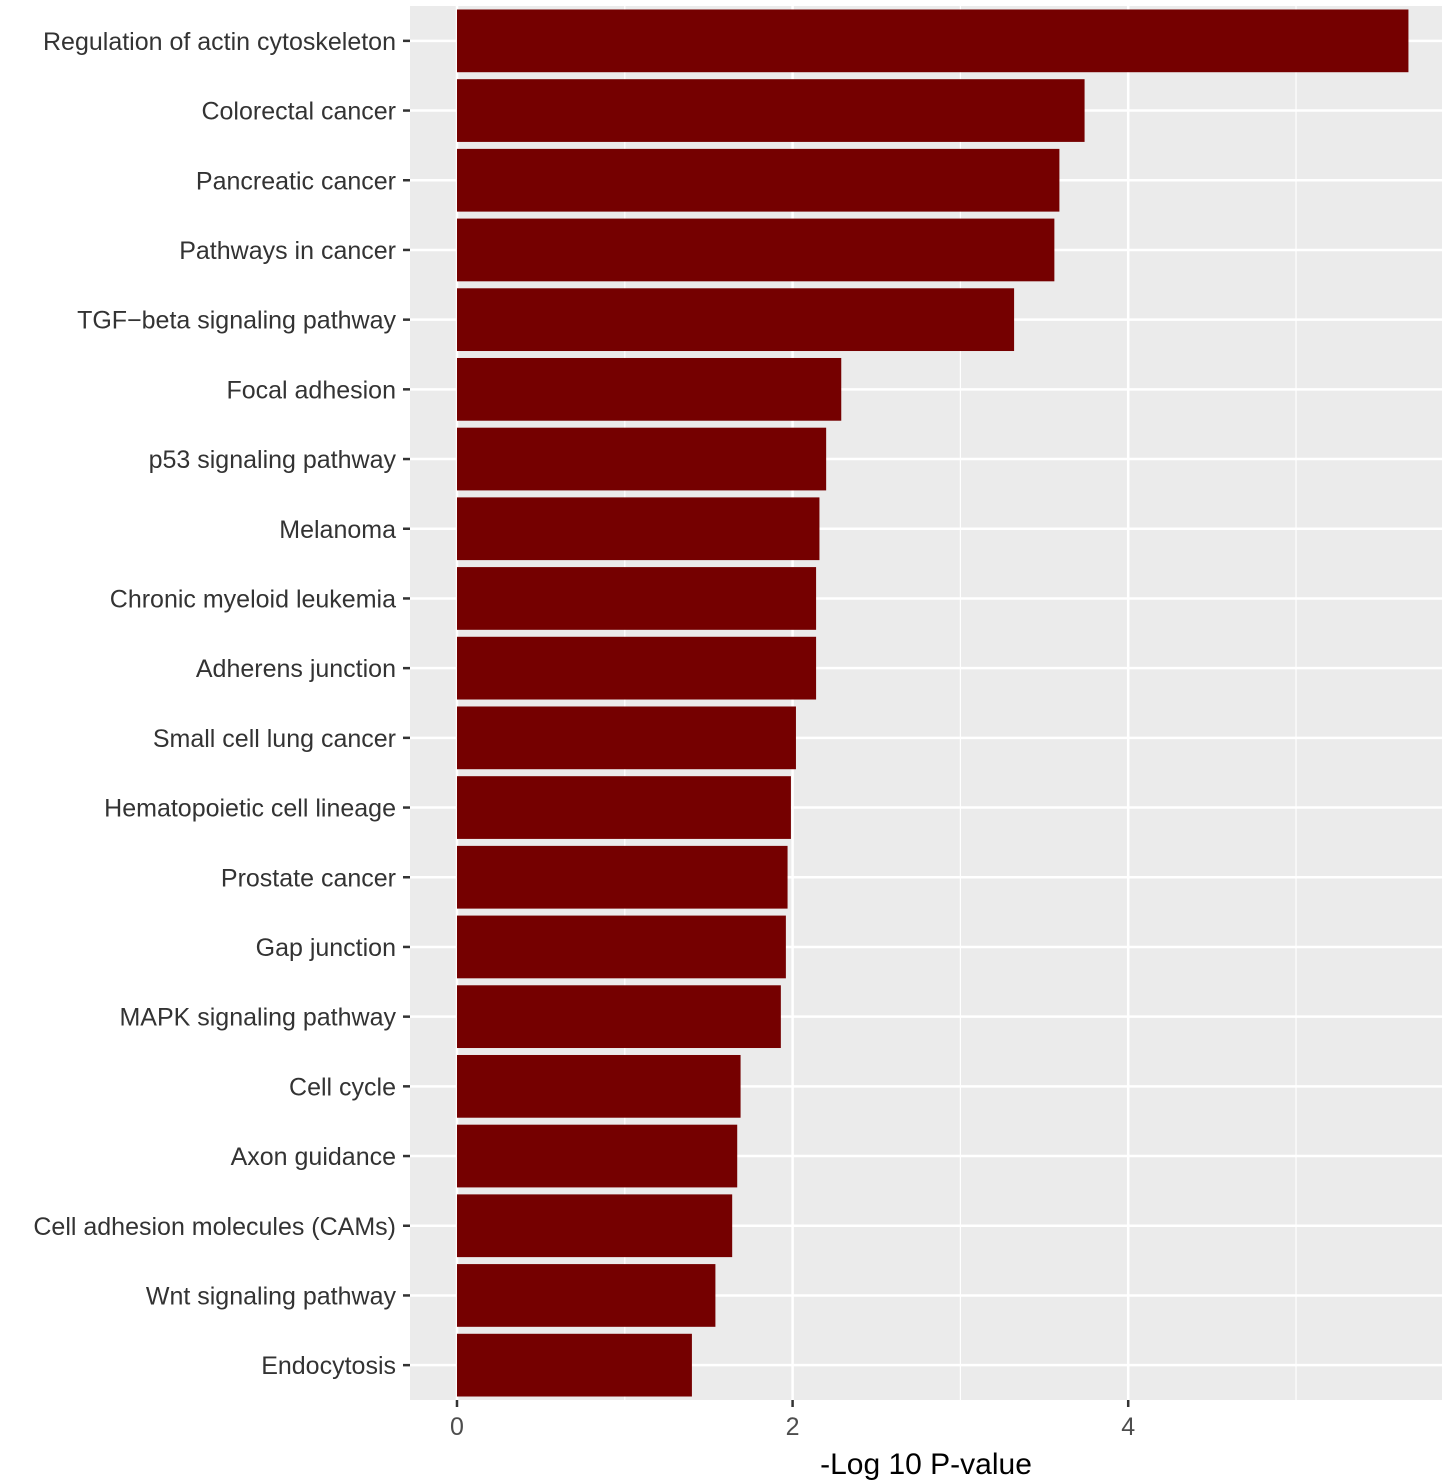  What do you see at coordinates (1128, 1427) in the screenshot?
I see `x-tick-label: 4` at bounding box center [1128, 1427].